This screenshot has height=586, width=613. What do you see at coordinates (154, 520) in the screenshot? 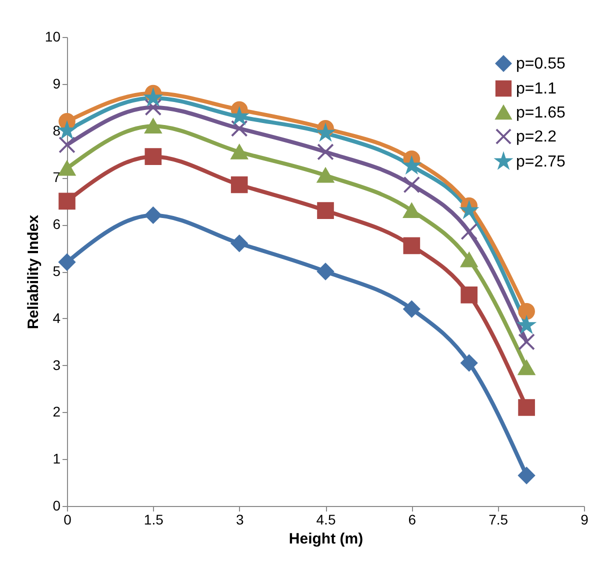
I see `x-tick-label: 1.5` at bounding box center [154, 520].